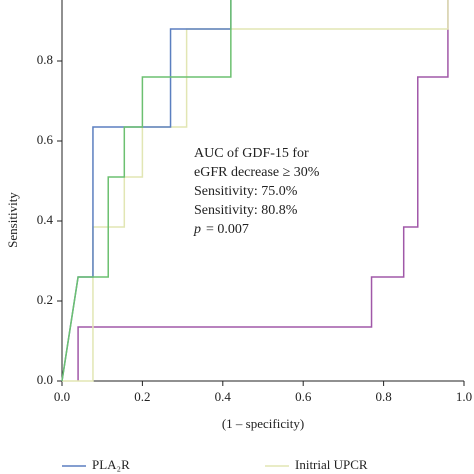  Describe the element at coordinates (45, 219) in the screenshot. I see `y-tick-label: 0.4` at that location.